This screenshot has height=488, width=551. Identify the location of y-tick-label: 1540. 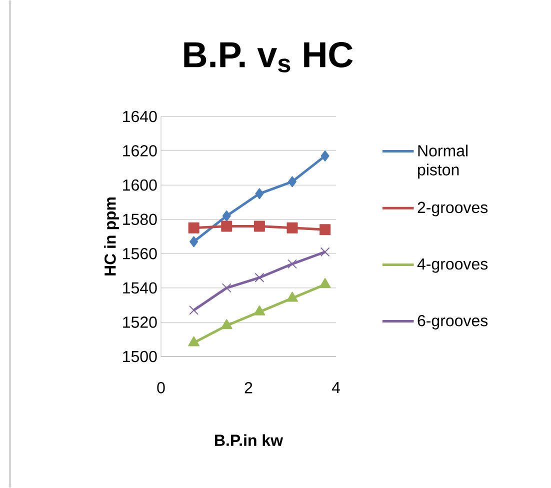
(140, 288).